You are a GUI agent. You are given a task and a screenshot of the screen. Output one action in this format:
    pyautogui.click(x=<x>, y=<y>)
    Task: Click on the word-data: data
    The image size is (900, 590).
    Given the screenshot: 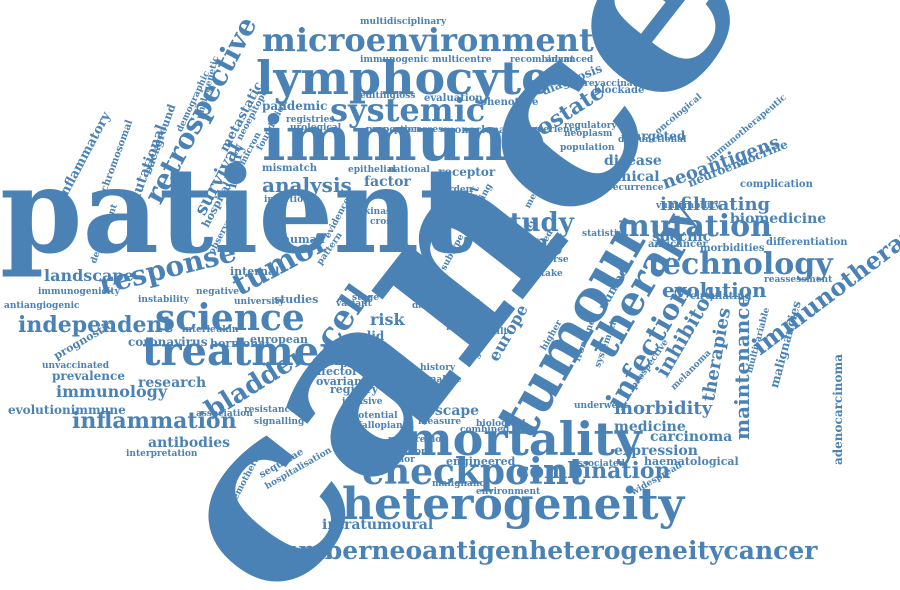 What is the action you would take?
    pyautogui.click(x=423, y=306)
    